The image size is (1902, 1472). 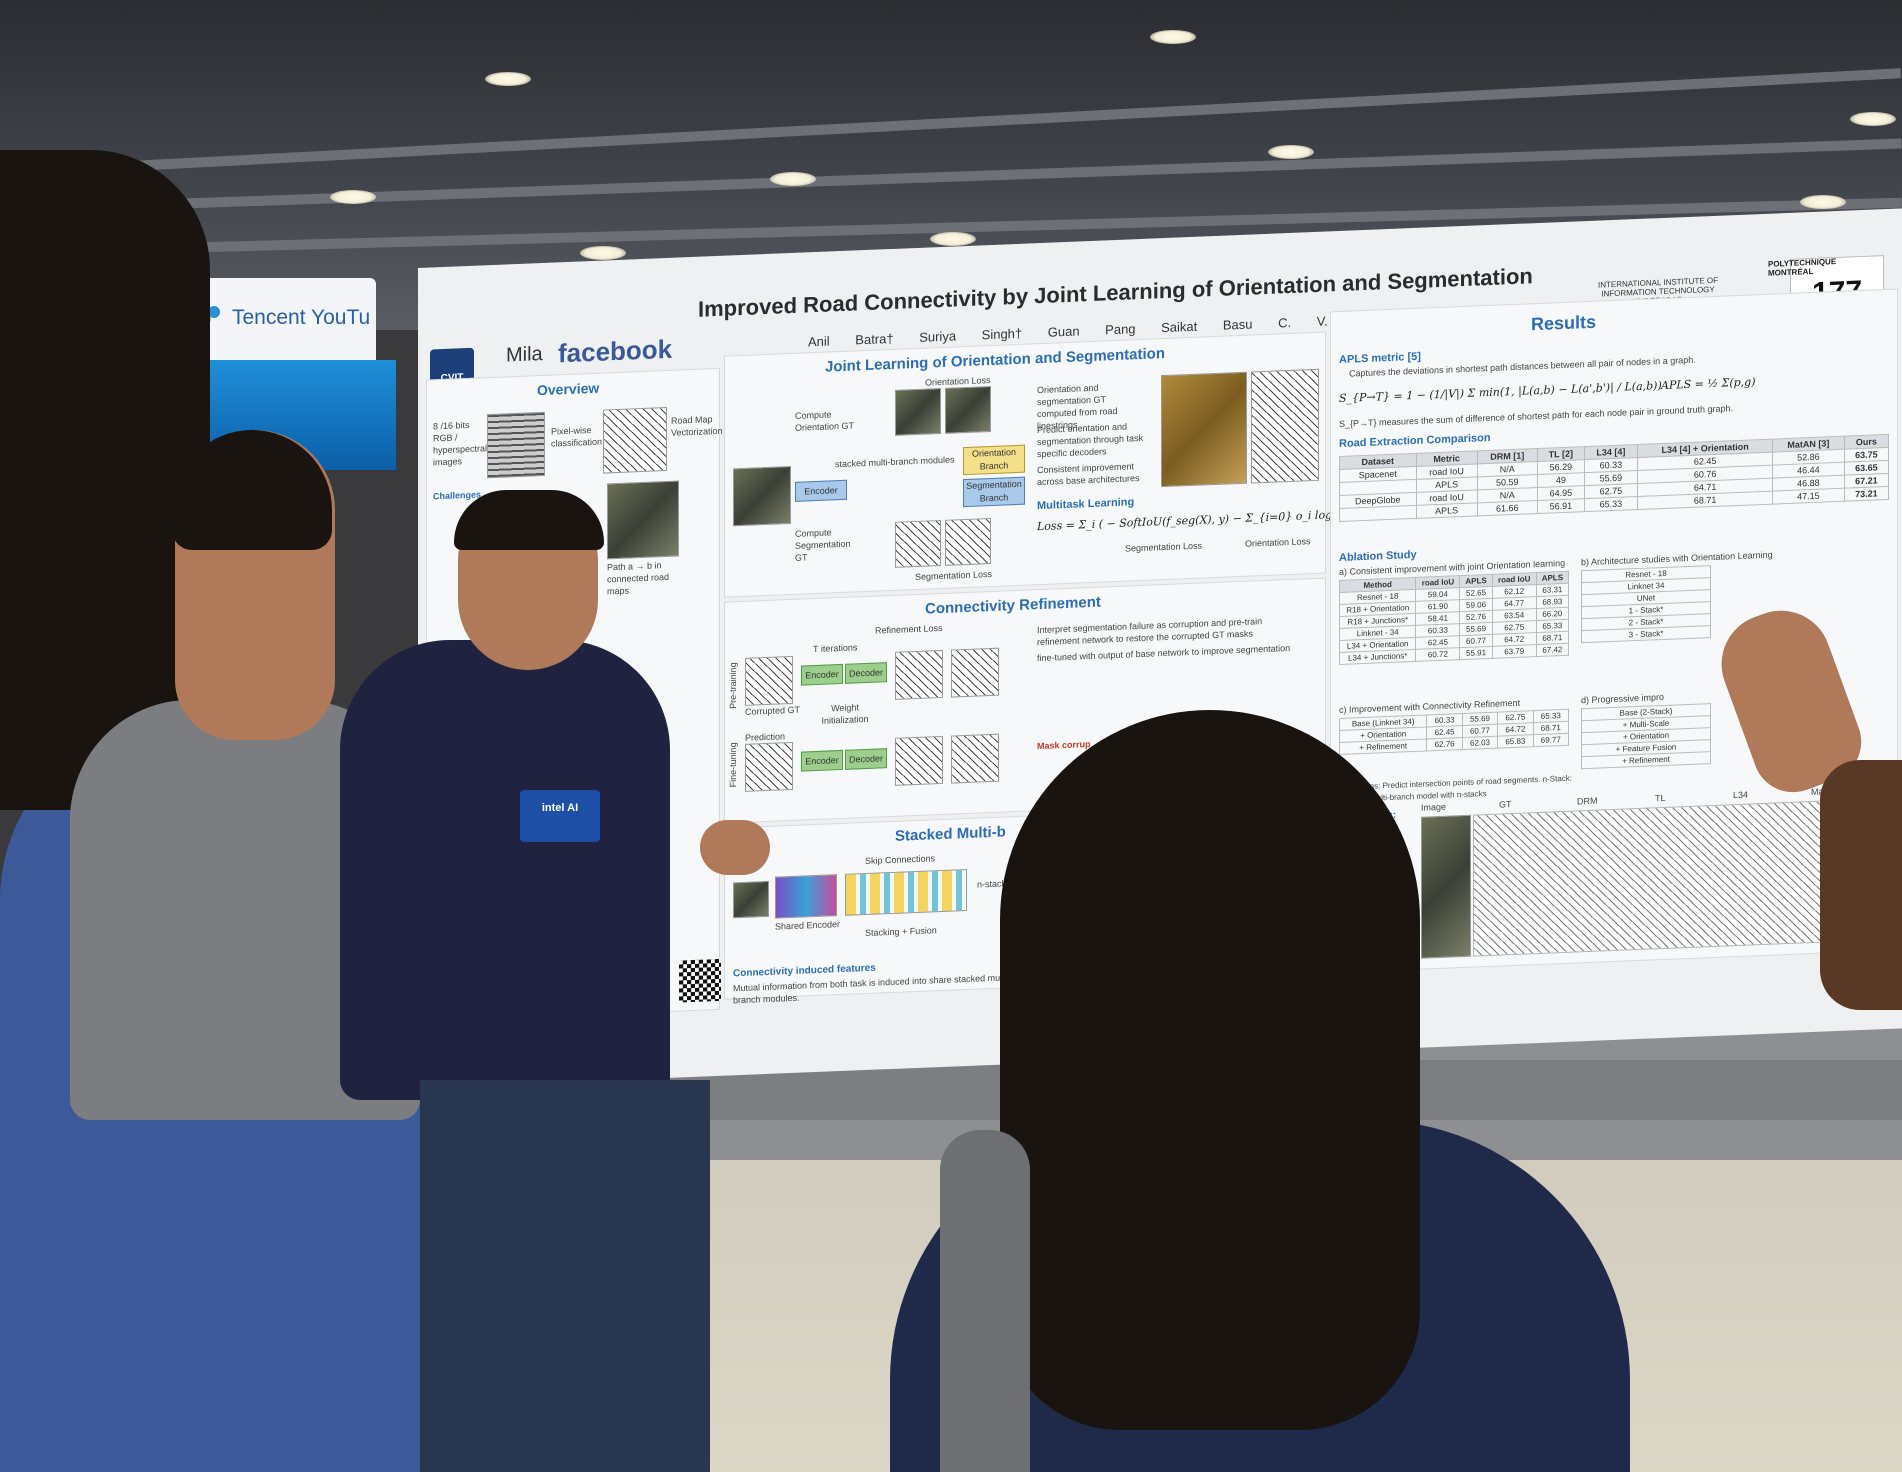 What do you see at coordinates (968, 542) in the screenshot?
I see `segmentation-gt-figure` at bounding box center [968, 542].